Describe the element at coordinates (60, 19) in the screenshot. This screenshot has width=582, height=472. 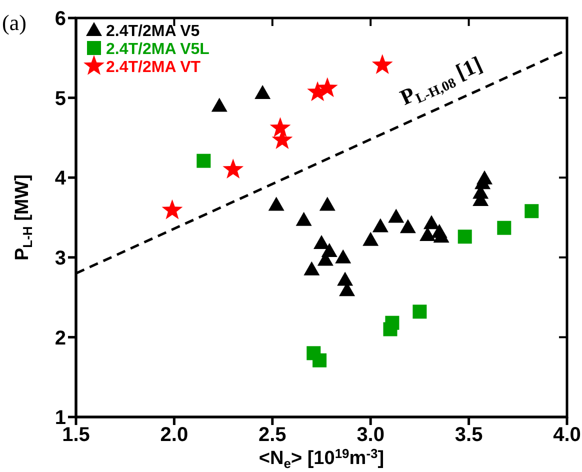
I see `y-tick-label: 6` at that location.